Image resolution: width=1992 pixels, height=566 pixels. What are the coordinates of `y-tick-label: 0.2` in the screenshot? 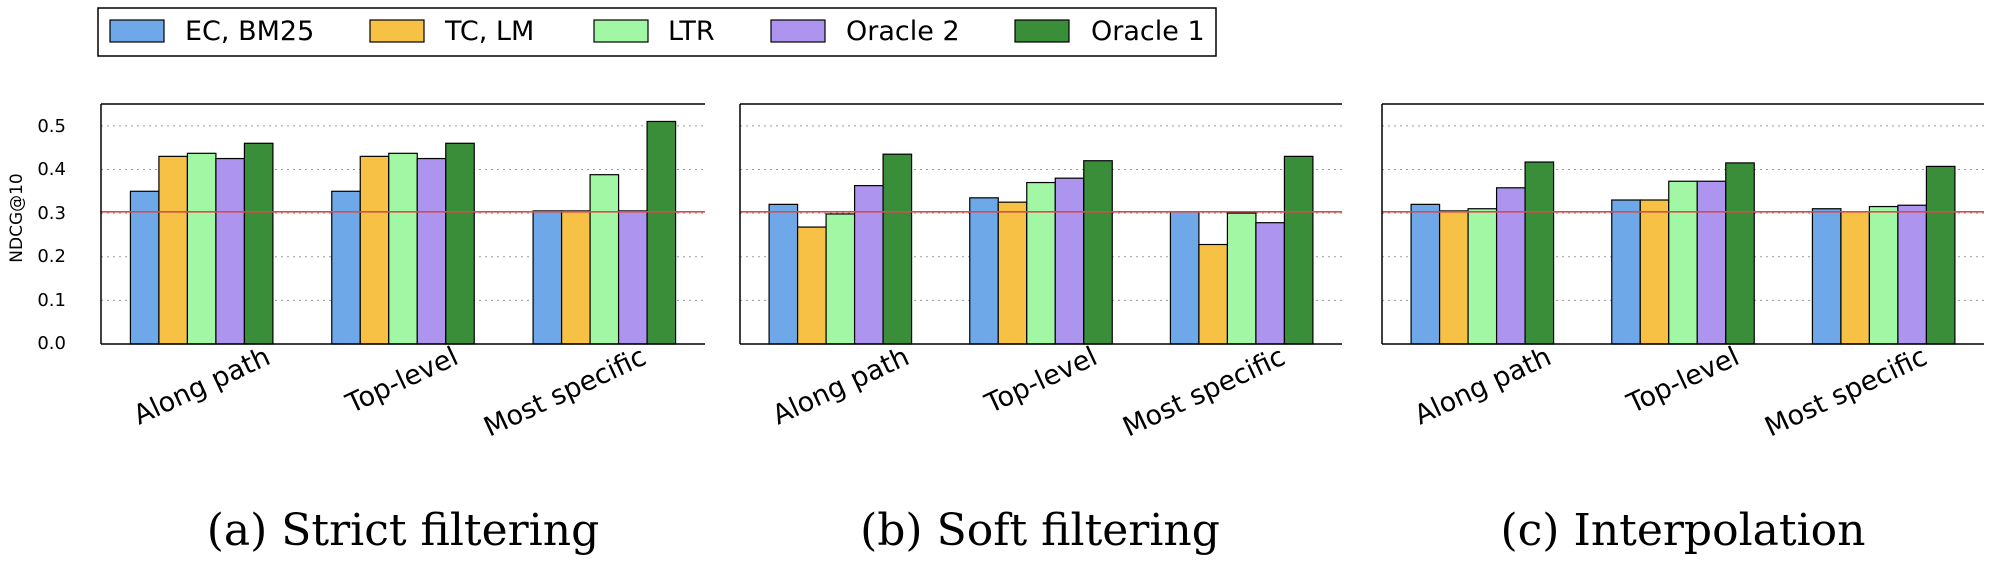 It's located at (51, 256).